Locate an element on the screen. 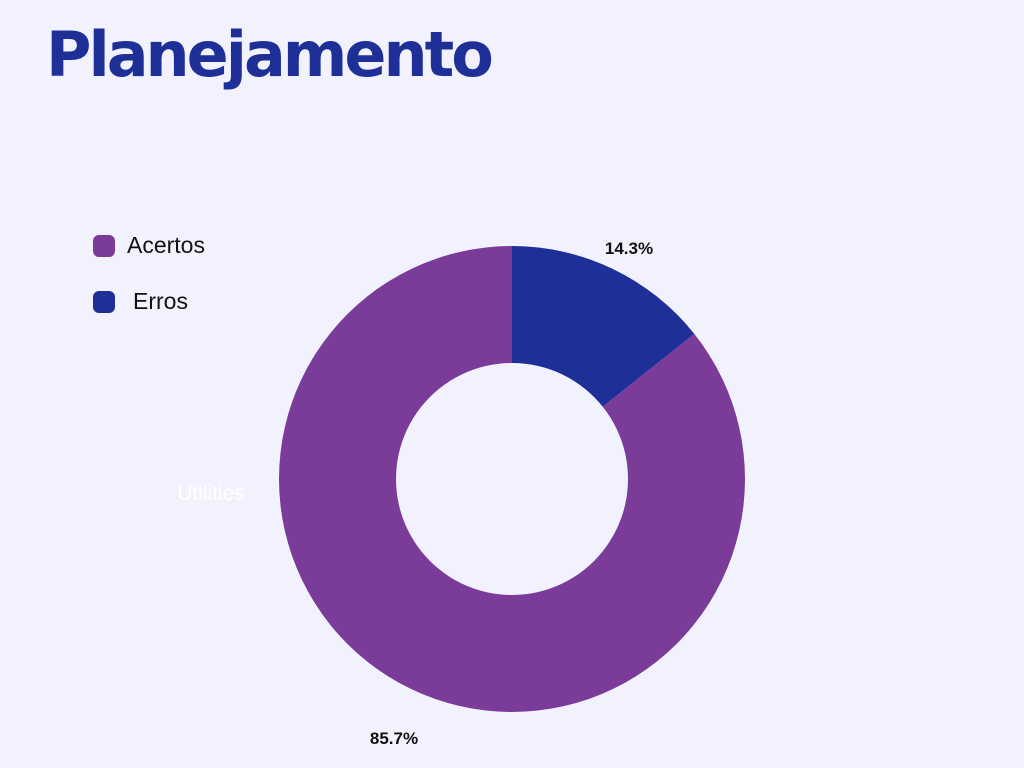 Image resolution: width=1024 pixels, height=768 pixels. legend-swatch-acertos is located at coordinates (104, 245).